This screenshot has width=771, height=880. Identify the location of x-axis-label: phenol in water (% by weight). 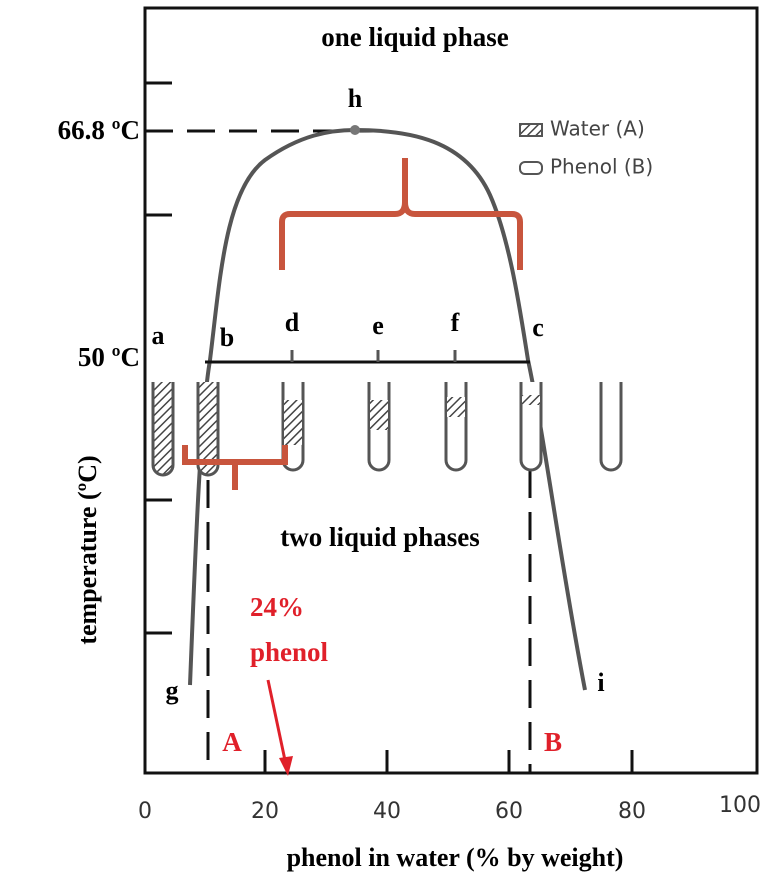
(455, 857).